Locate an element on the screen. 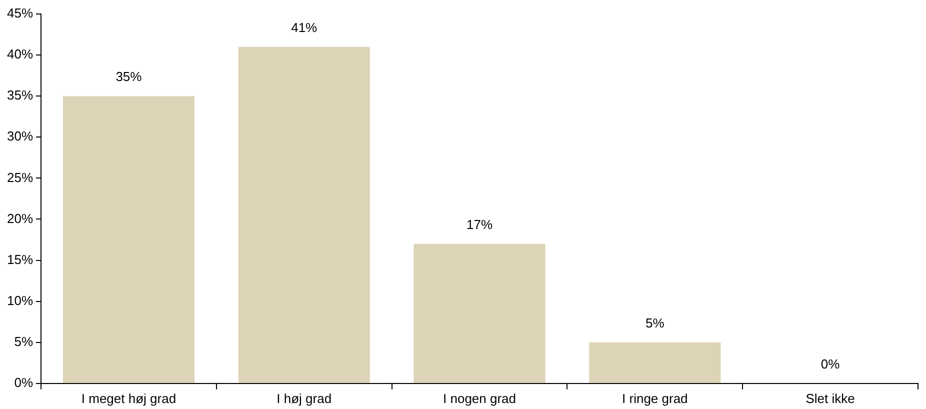 Image resolution: width=926 pixels, height=409 pixels. x-tick-label: Slet ikke is located at coordinates (830, 398).